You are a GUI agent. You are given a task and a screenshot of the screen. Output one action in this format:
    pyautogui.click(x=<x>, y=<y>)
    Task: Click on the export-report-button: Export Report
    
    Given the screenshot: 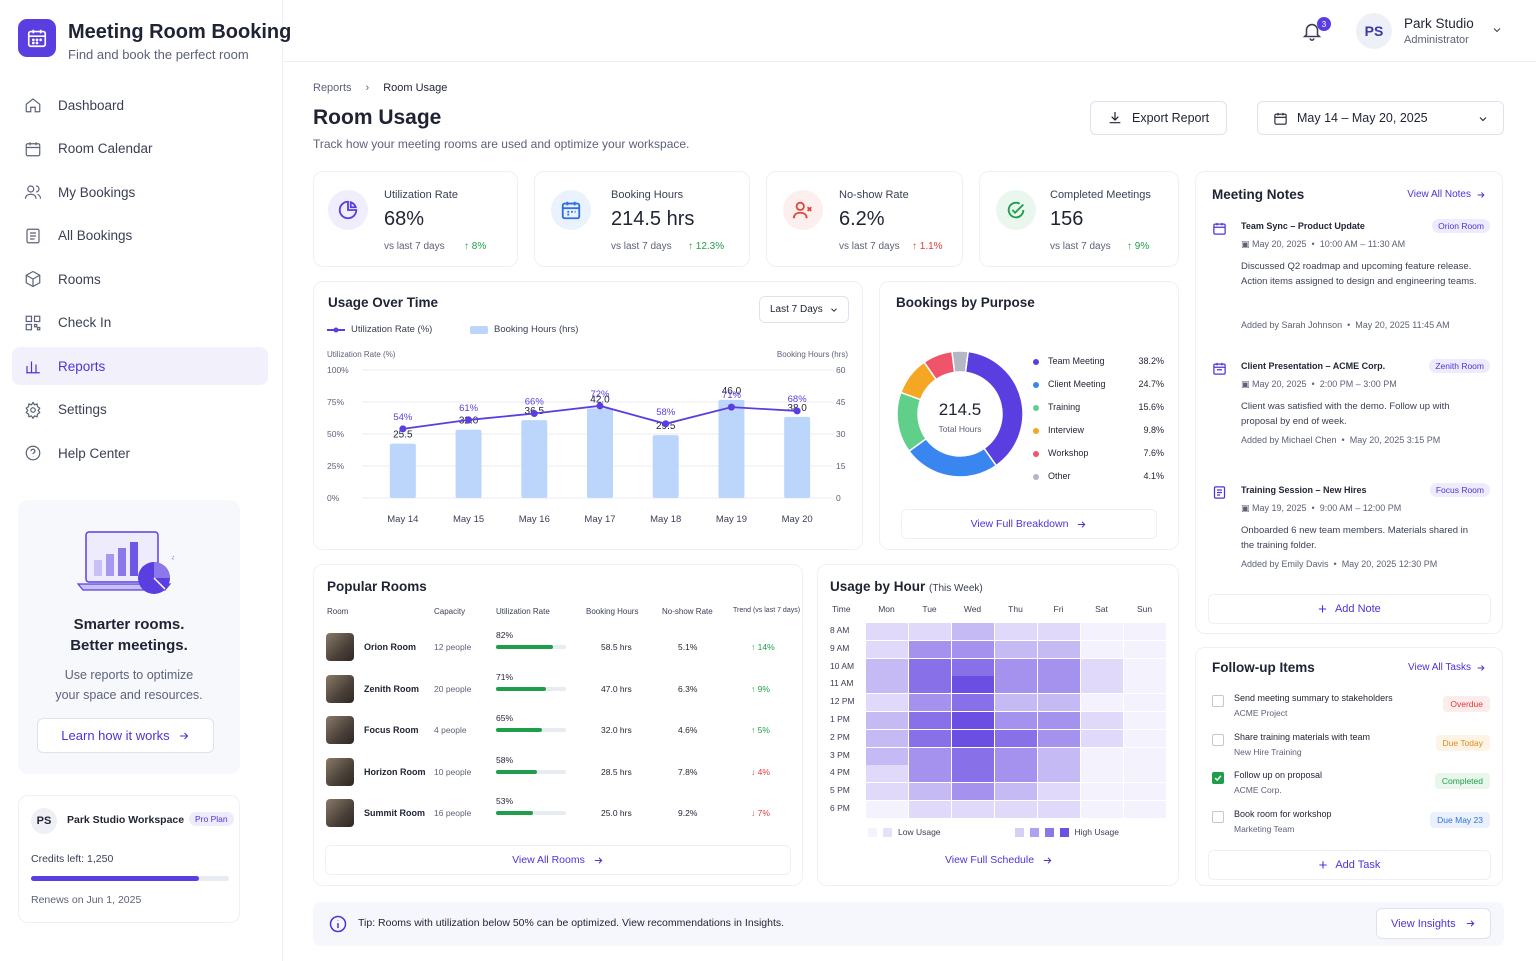 What is the action you would take?
    pyautogui.click(x=1158, y=118)
    